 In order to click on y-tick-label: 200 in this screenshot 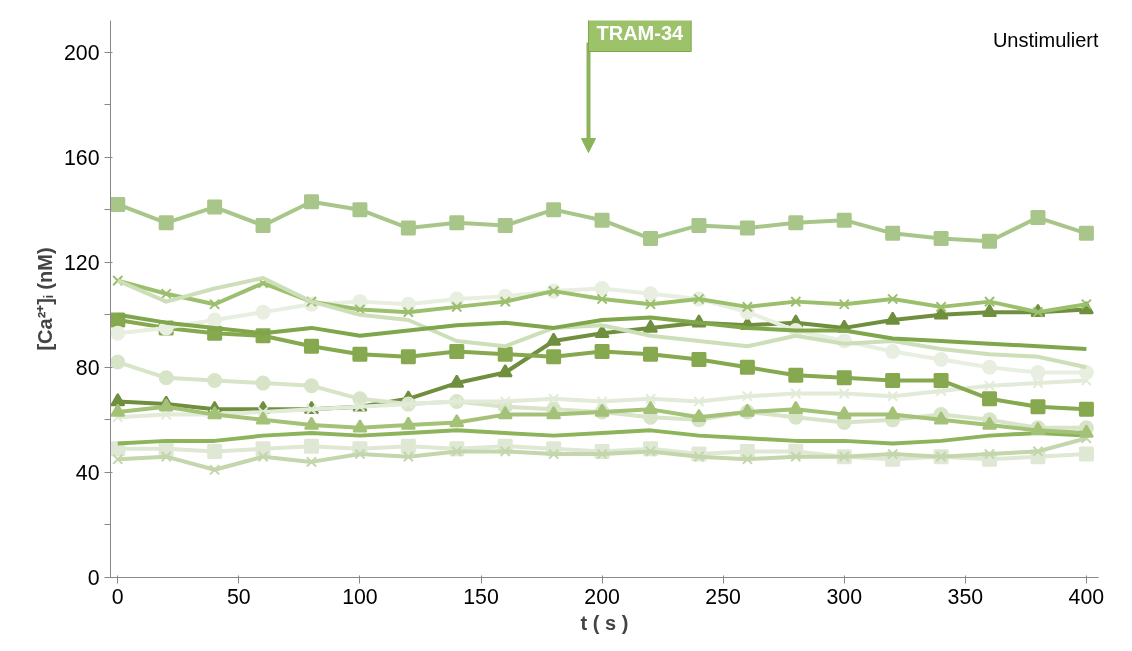, I will do `click(81, 52)`.